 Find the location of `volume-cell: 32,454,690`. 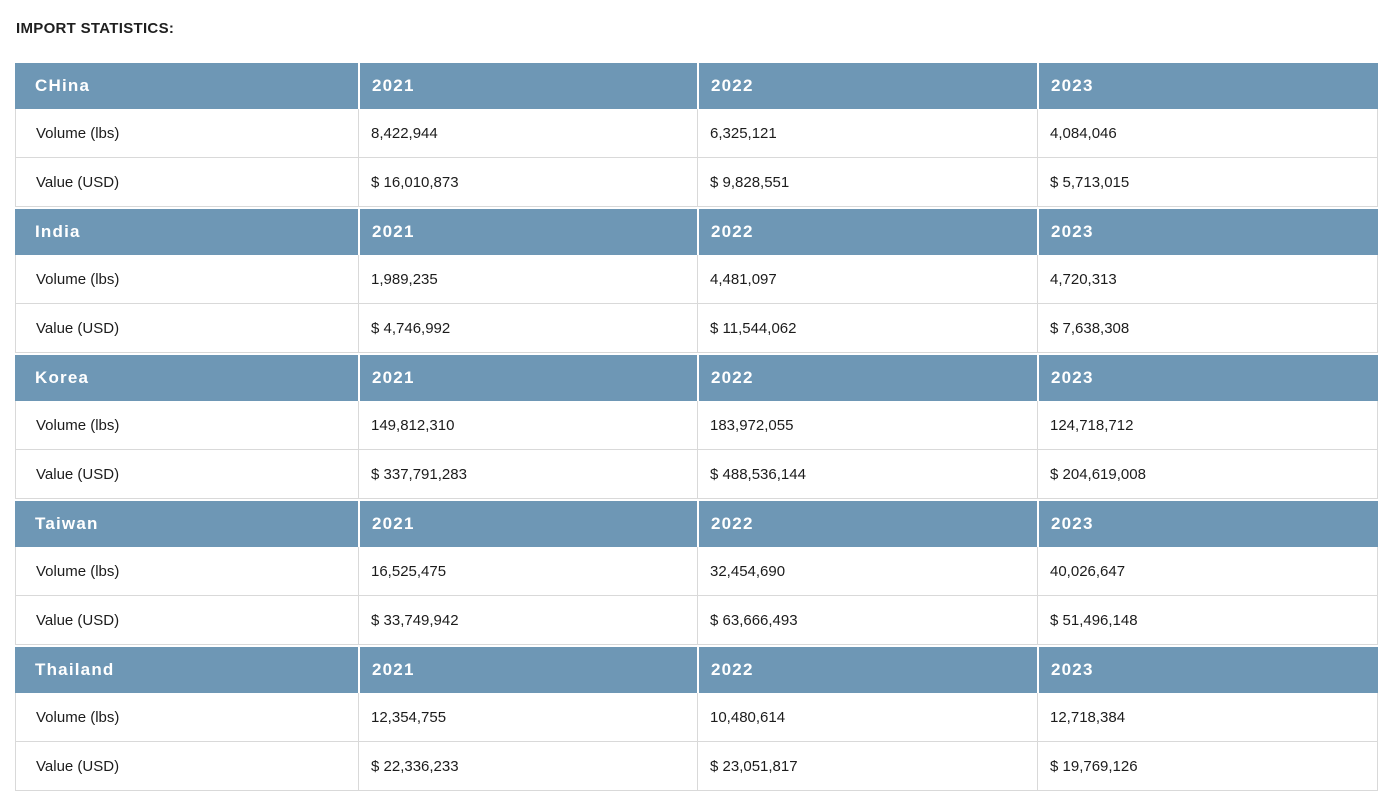

volume-cell: 32,454,690 is located at coordinates (867, 571).